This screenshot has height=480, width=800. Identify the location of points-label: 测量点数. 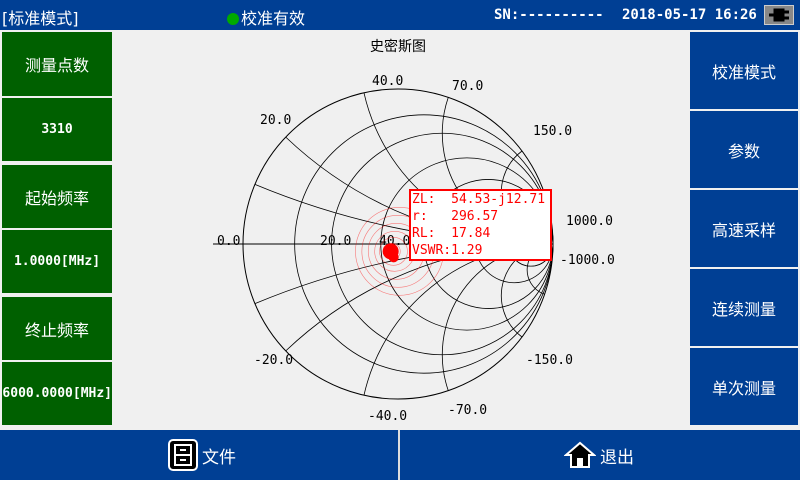
(57, 64).